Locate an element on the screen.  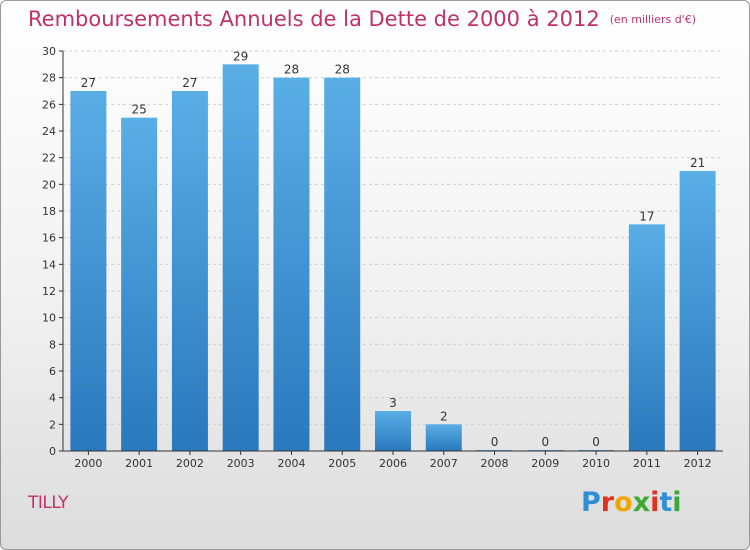
data-label-2002: 27 is located at coordinates (189, 83).